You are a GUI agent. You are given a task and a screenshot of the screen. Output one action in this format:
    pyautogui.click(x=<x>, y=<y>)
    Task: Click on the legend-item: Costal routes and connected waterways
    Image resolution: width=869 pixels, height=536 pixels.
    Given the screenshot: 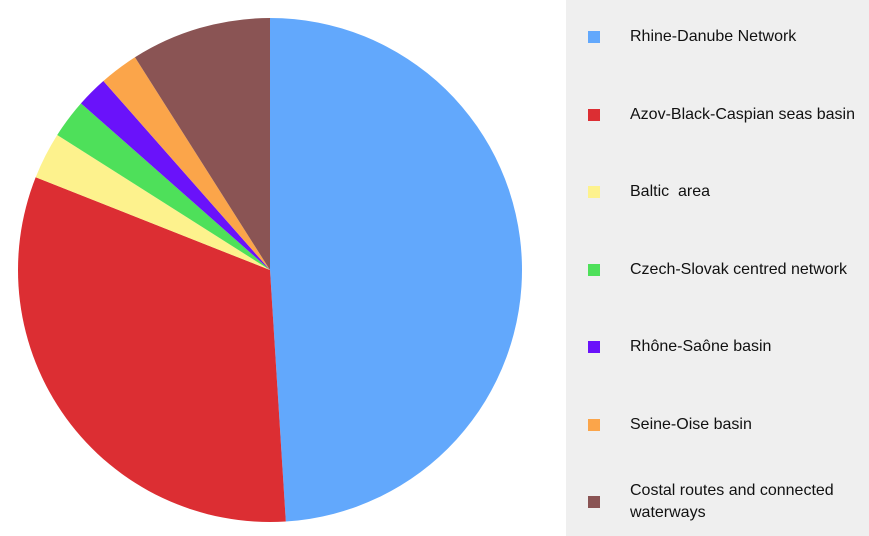 What is the action you would take?
    pyautogui.click(x=723, y=502)
    